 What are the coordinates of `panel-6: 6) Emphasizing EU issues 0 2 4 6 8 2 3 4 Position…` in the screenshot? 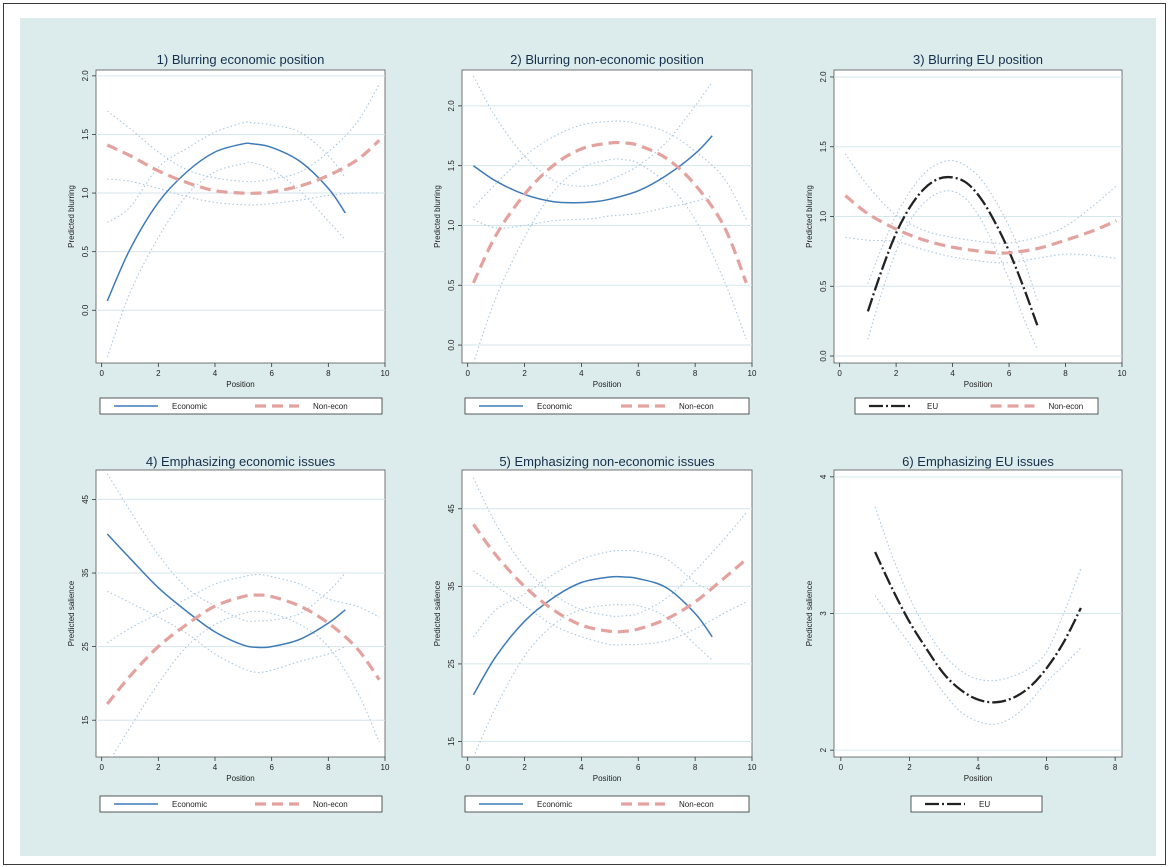 It's located at (964, 633).